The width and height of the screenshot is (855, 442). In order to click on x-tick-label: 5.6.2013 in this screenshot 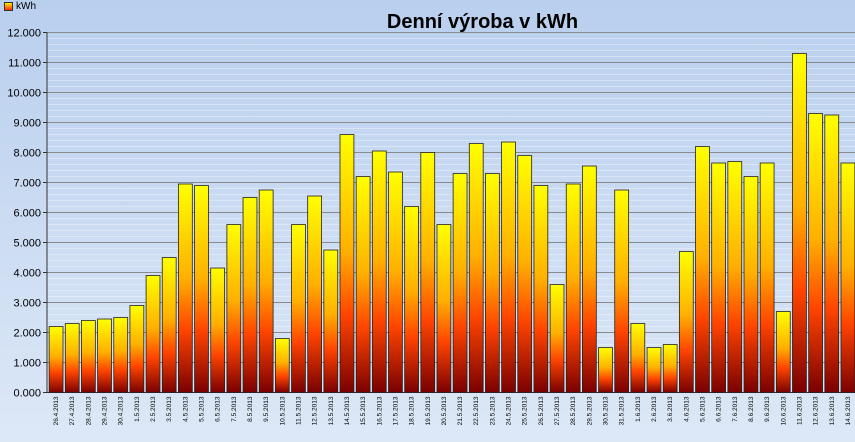, I will do `click(702, 409)`.